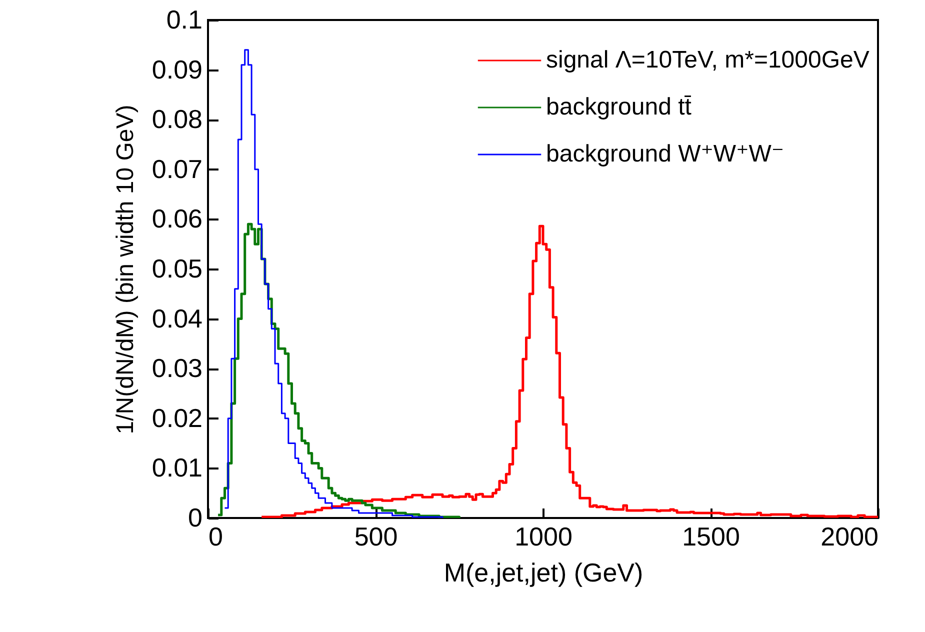 The height and width of the screenshot is (632, 925). I want to click on x-axis-title: M(e,jet,jet) (GeV), so click(544, 573).